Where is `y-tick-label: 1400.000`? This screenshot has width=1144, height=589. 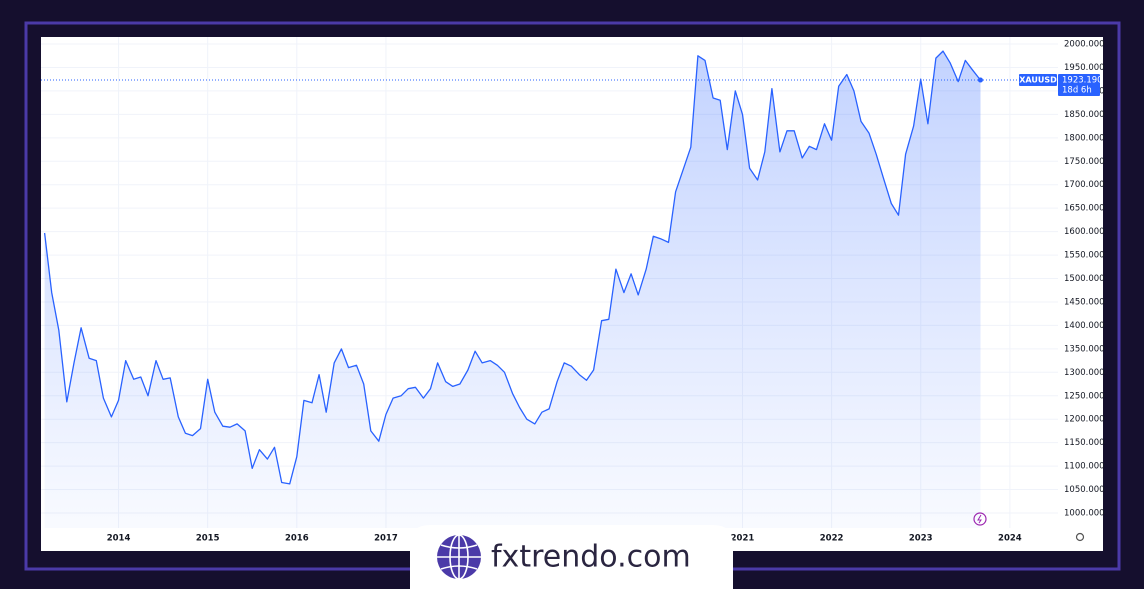
y-tick-label: 1400.000 is located at coordinates (1084, 326).